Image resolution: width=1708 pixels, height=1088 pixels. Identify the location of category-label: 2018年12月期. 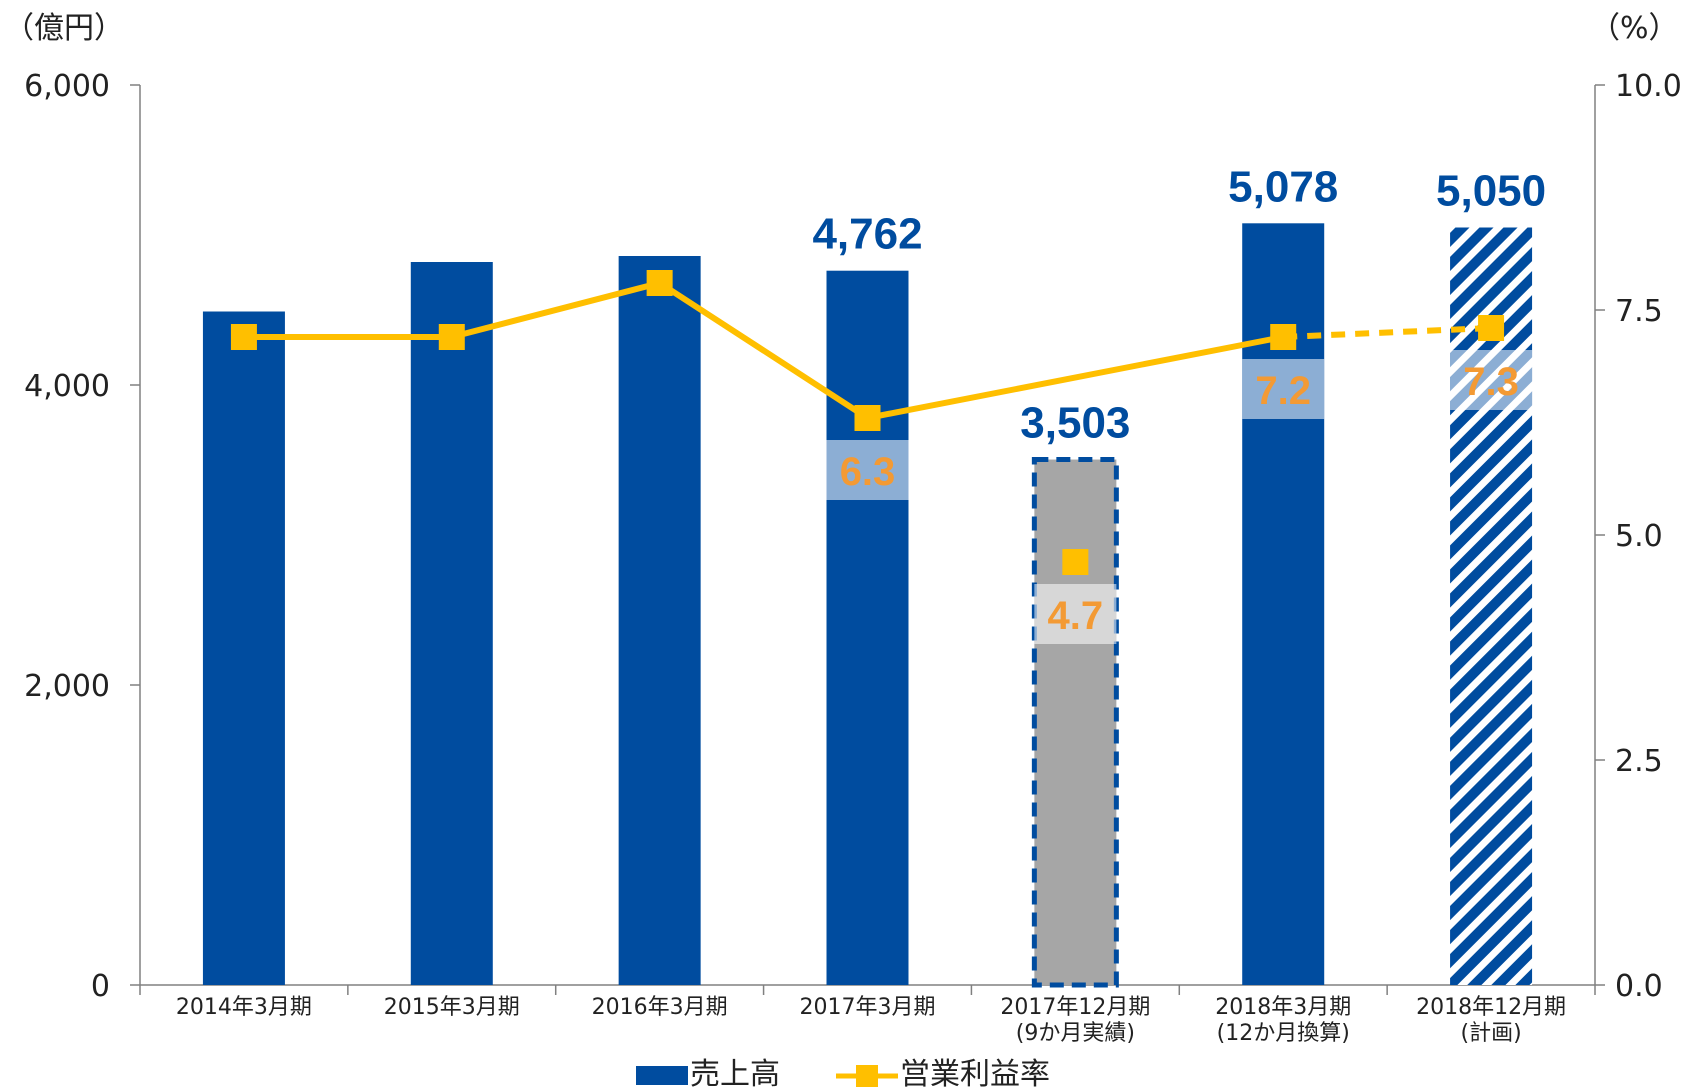
(1491, 1007).